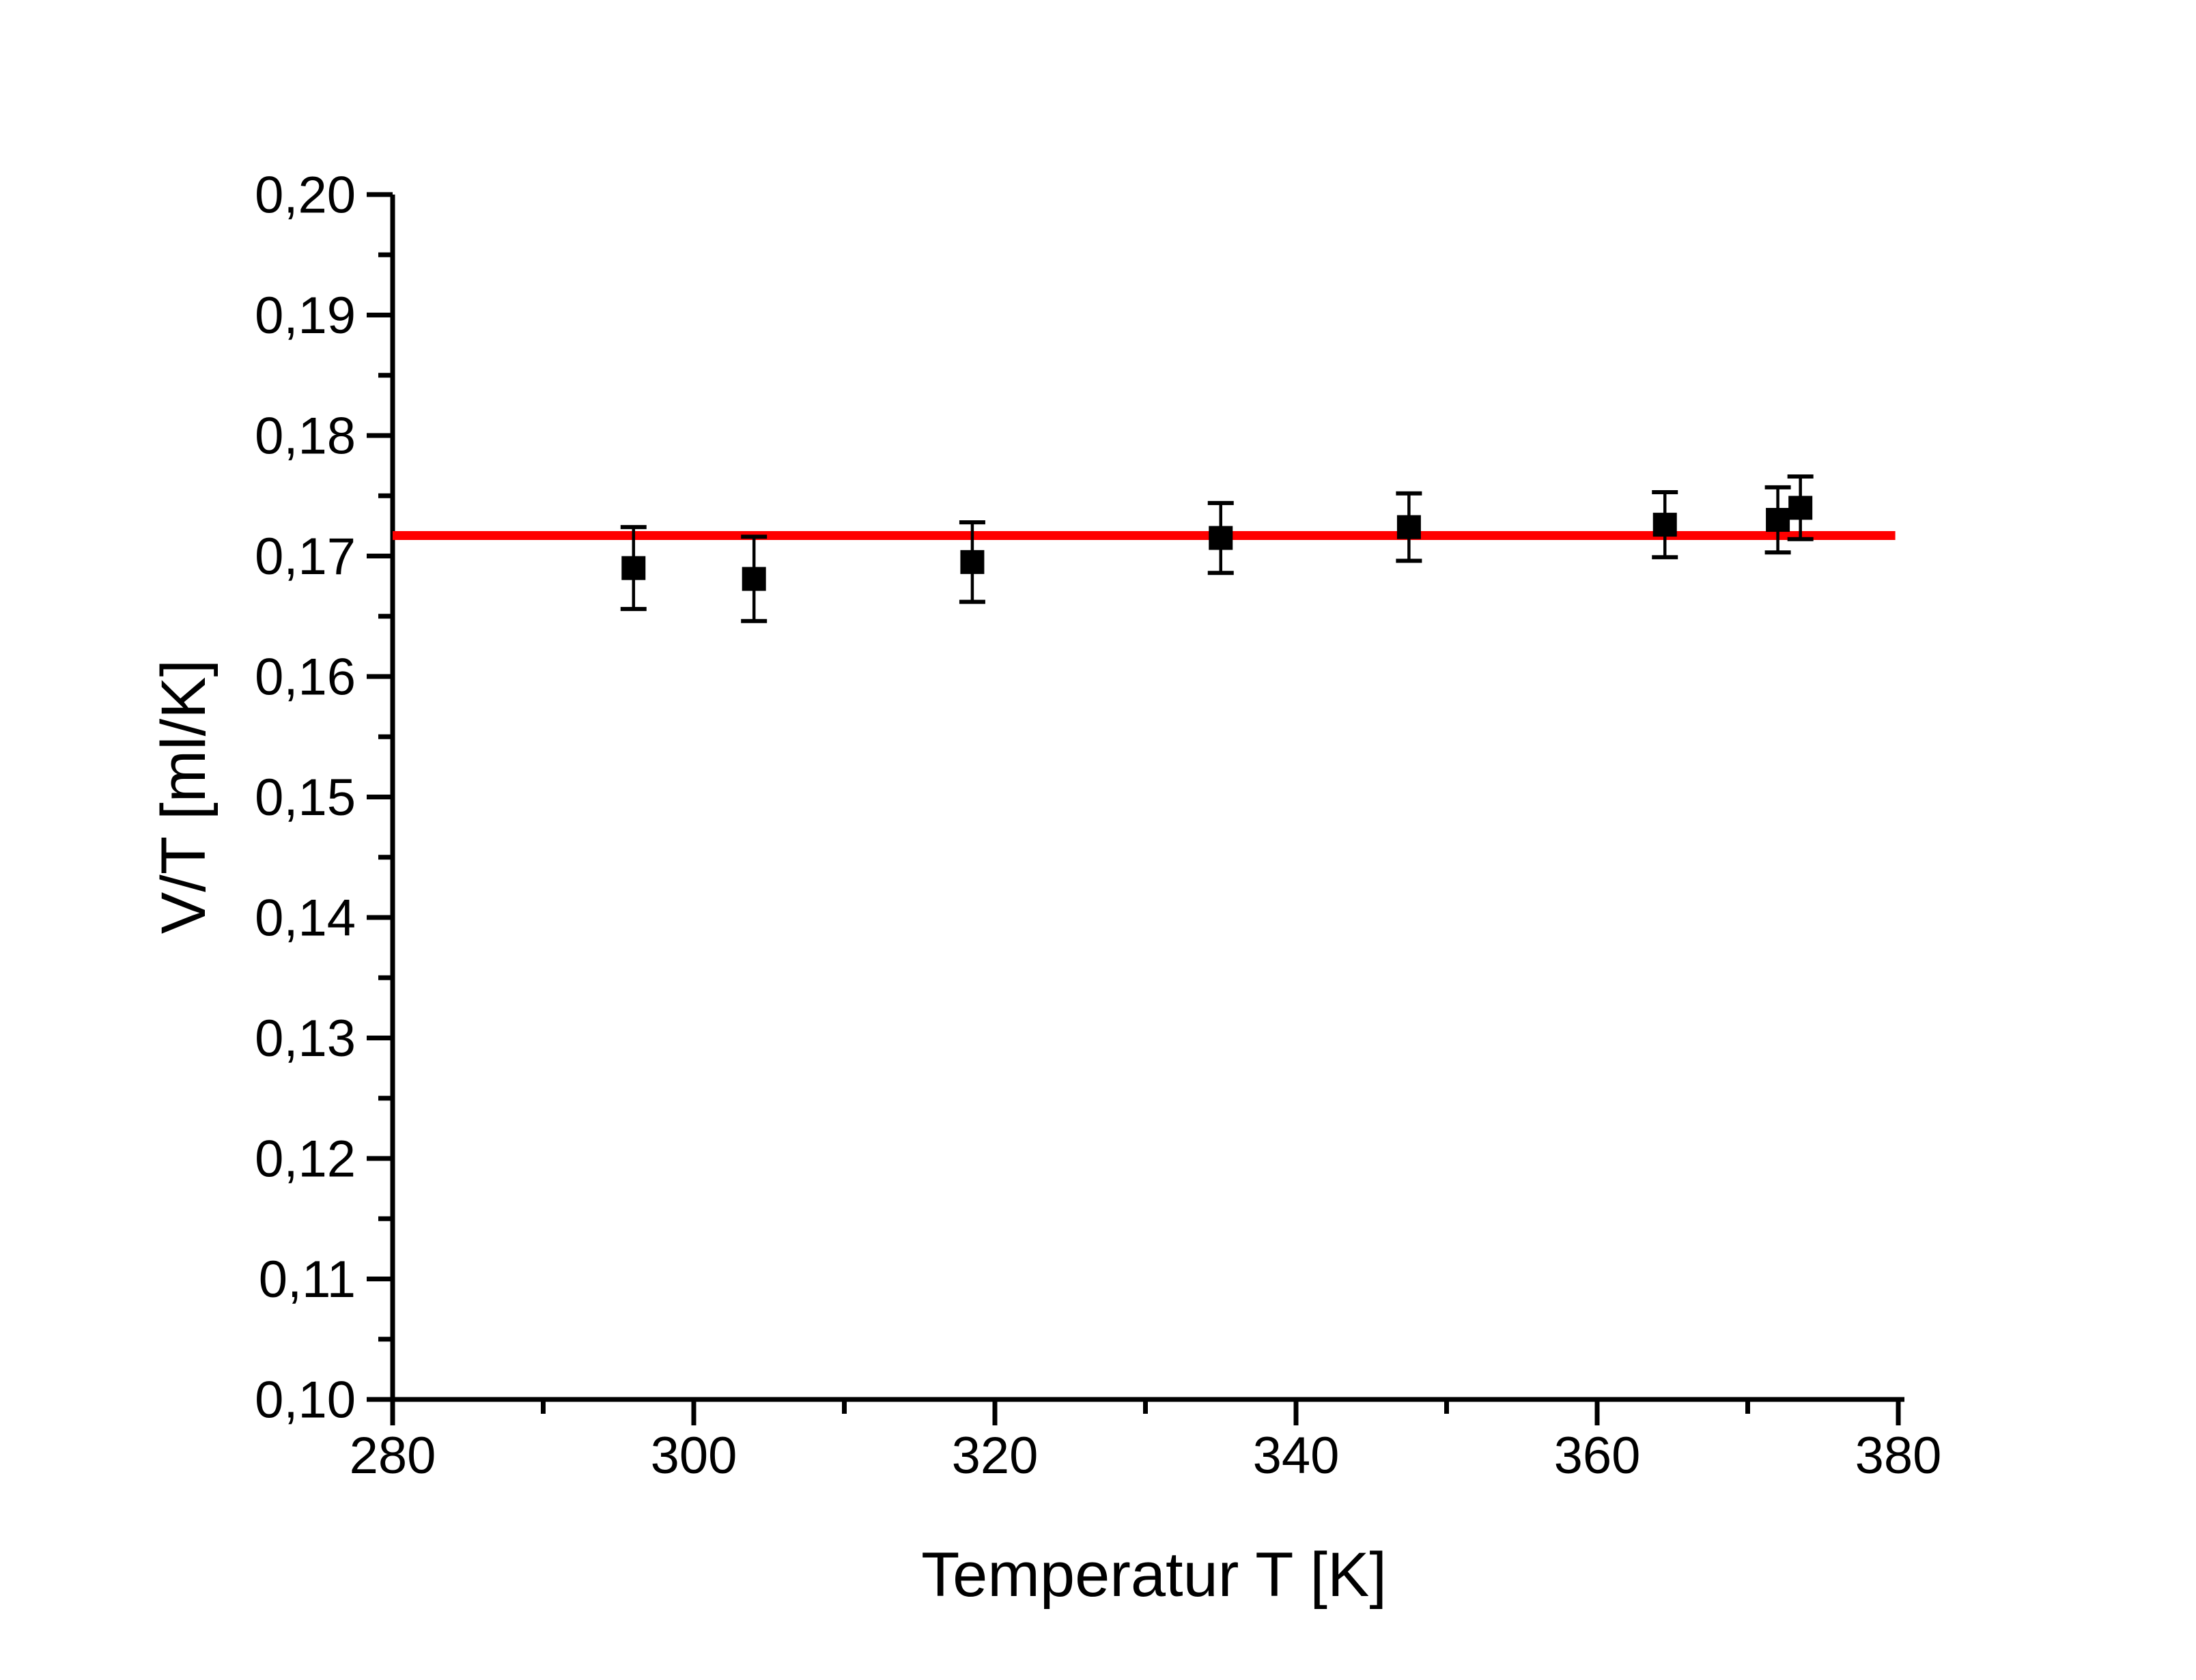 This screenshot has width=2196, height=1680. Describe the element at coordinates (305, 316) in the screenshot. I see `y-tick-label: 0,19` at that location.